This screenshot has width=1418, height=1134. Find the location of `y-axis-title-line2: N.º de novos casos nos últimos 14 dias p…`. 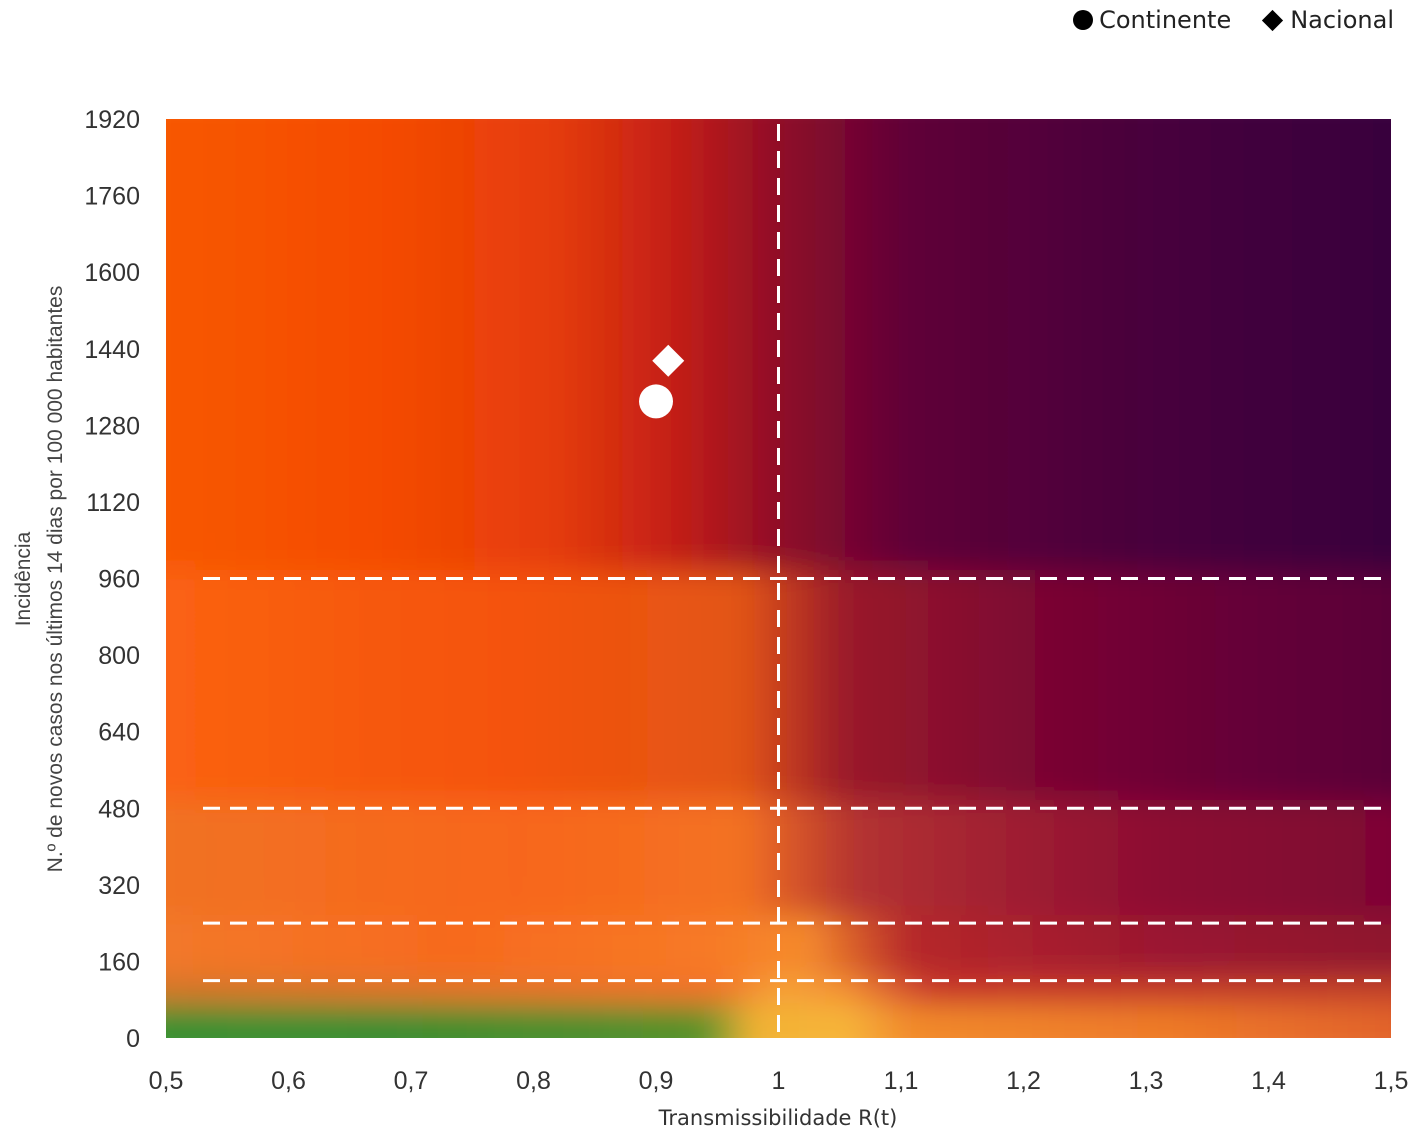

y-axis-title-line2: N.º de novos casos nos últimos 14 dias p… is located at coordinates (55, 579).